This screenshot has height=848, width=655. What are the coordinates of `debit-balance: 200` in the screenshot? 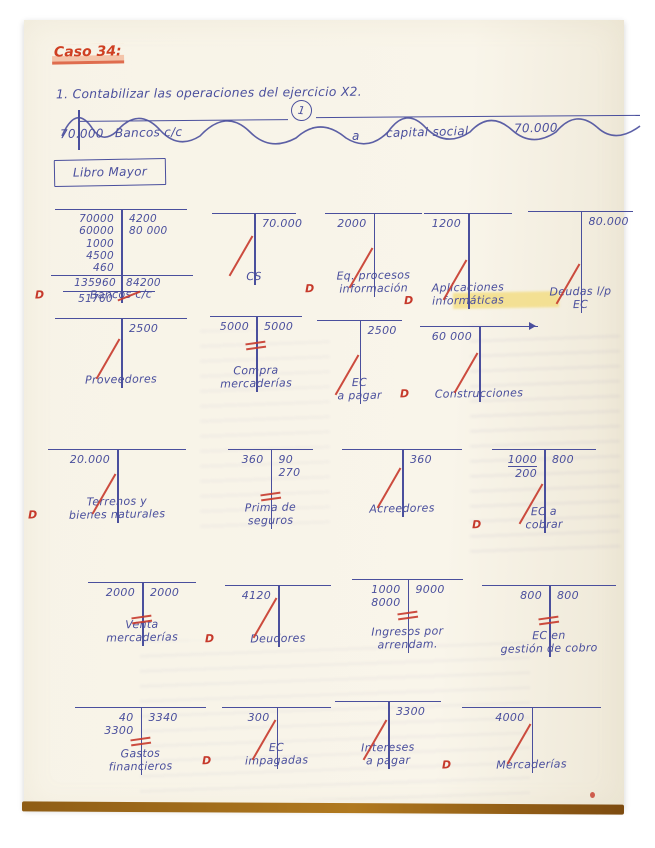 It's located at (526, 473).